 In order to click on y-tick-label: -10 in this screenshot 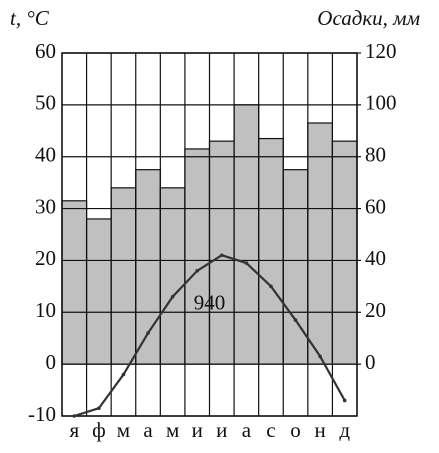, I will do `click(42, 414)`.